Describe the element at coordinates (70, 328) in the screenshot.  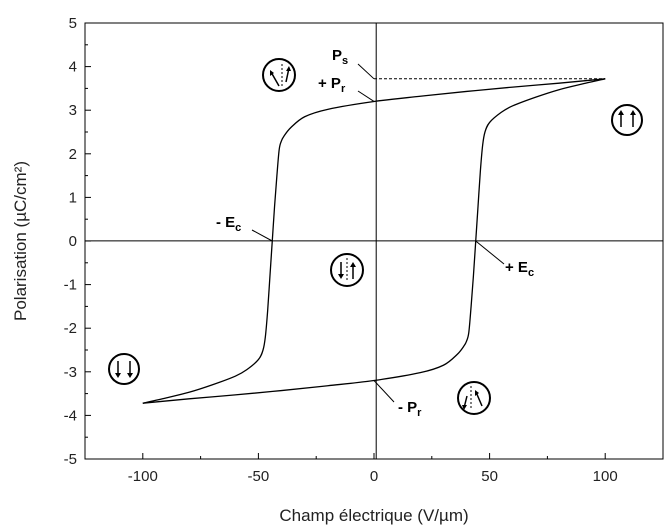
I see `y-tick-label: -2` at that location.